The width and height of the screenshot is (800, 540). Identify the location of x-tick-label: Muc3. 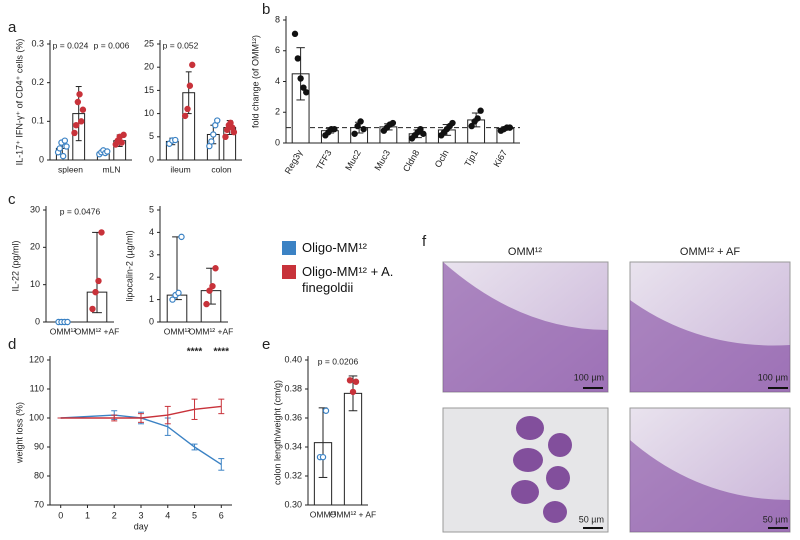
(382, 160).